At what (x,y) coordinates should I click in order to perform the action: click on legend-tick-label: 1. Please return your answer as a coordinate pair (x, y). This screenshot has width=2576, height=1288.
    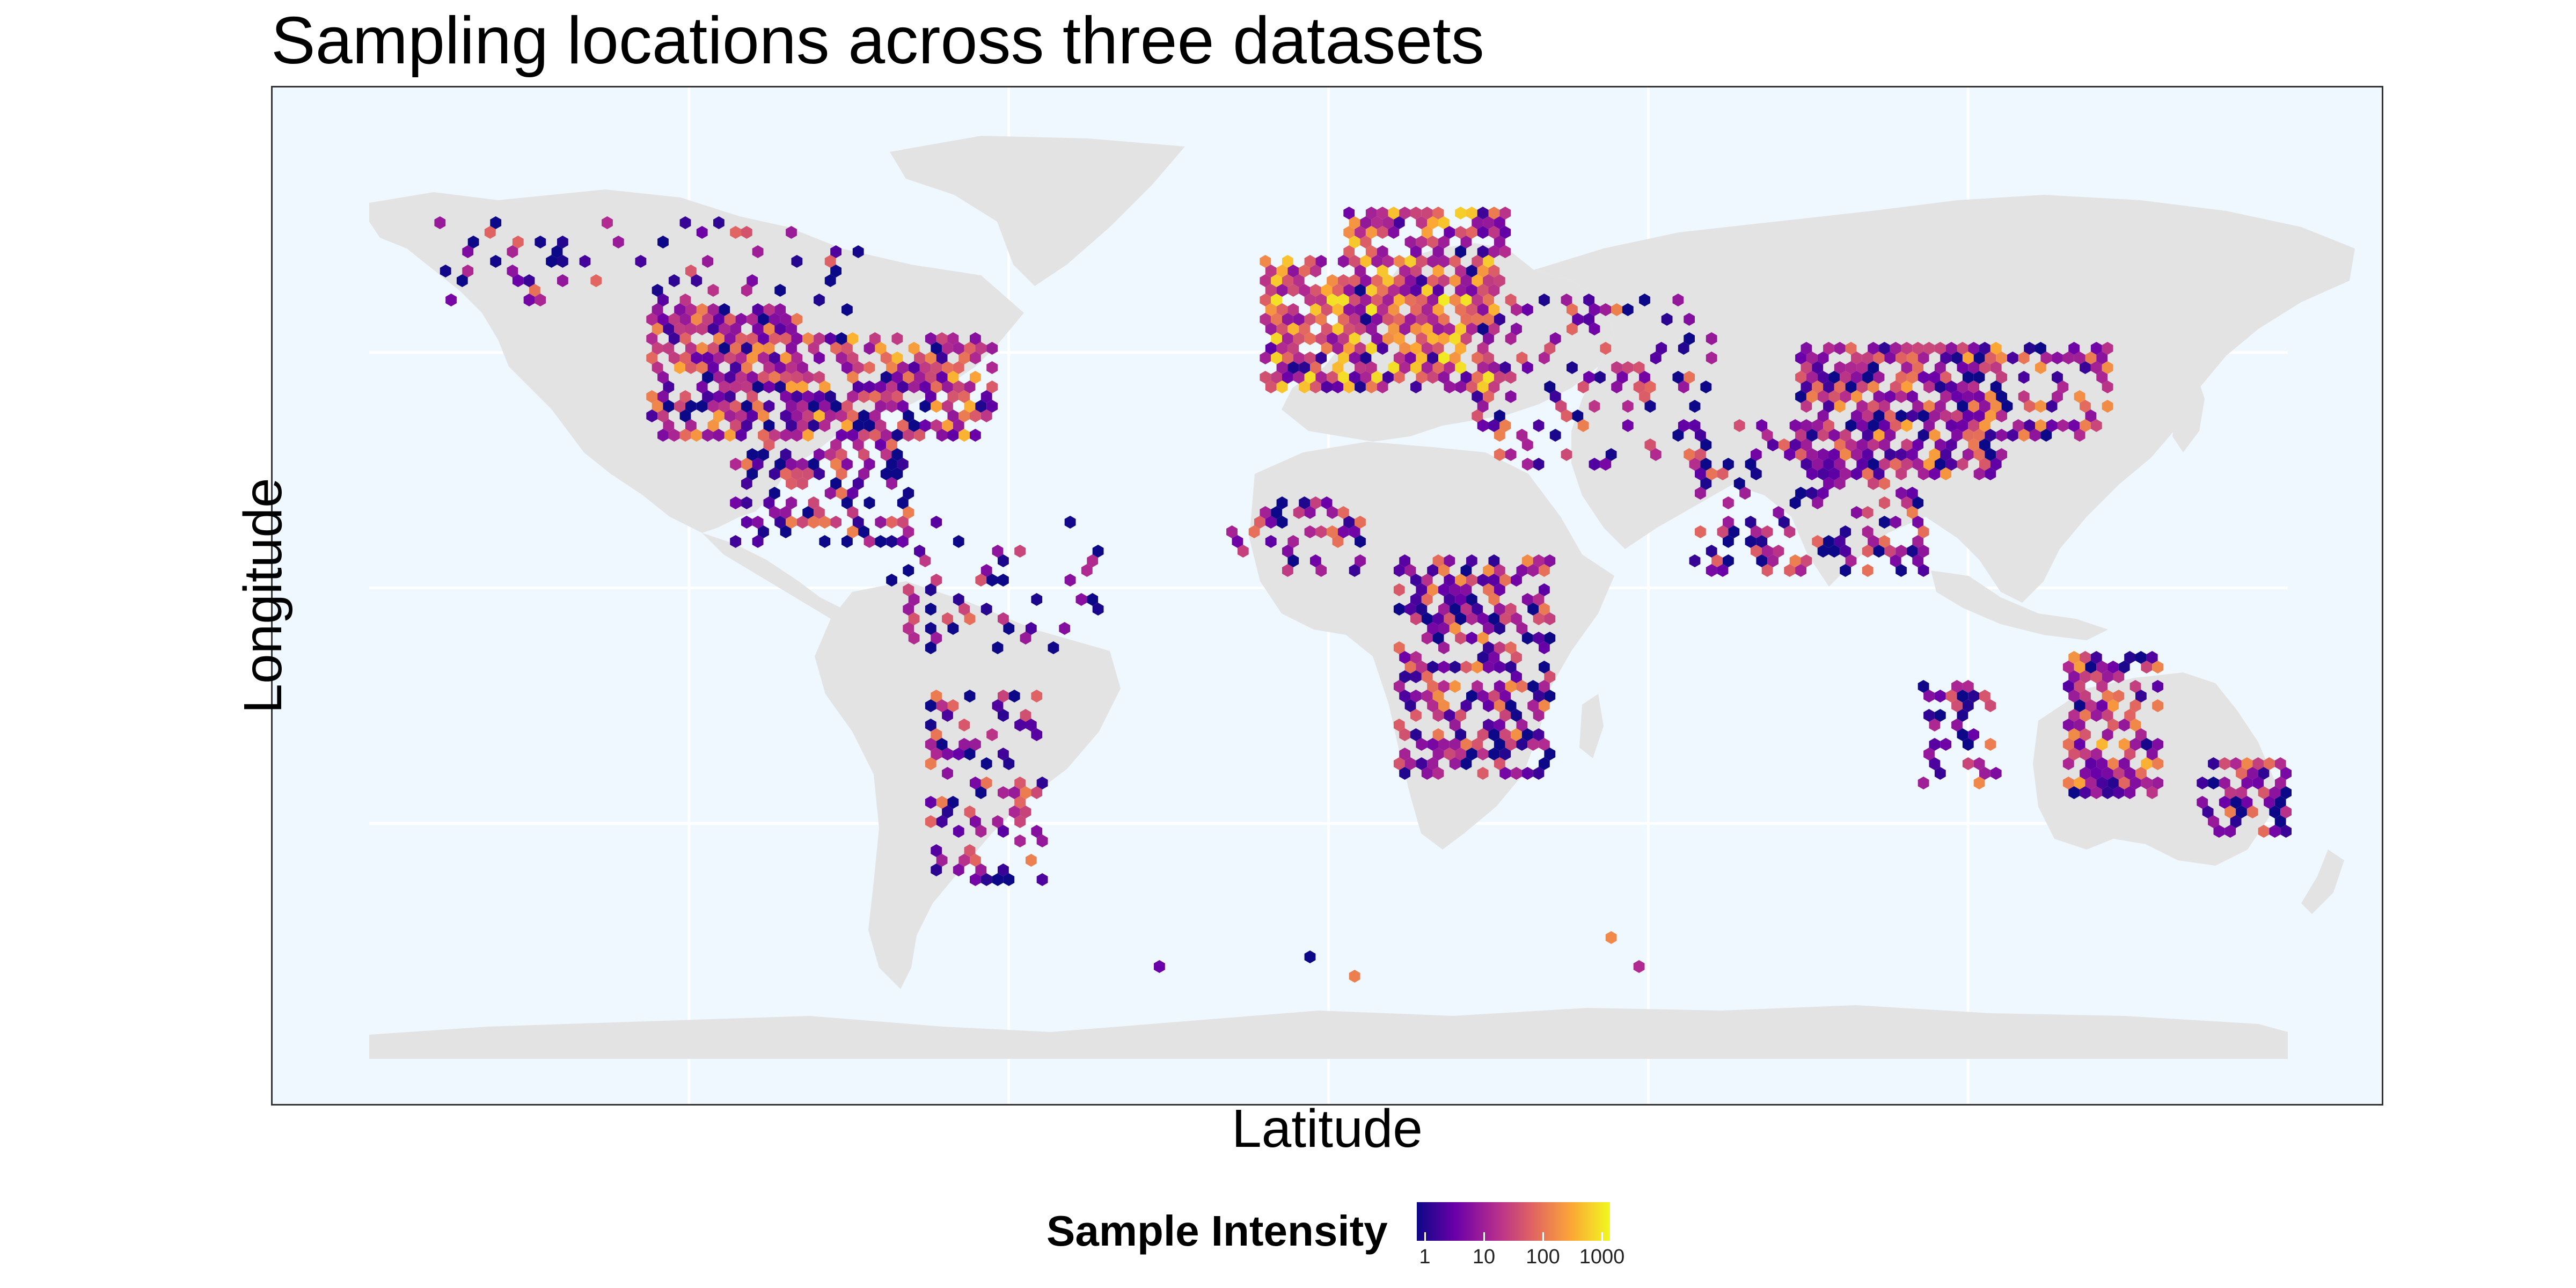
    Looking at the image, I should click on (1425, 1257).